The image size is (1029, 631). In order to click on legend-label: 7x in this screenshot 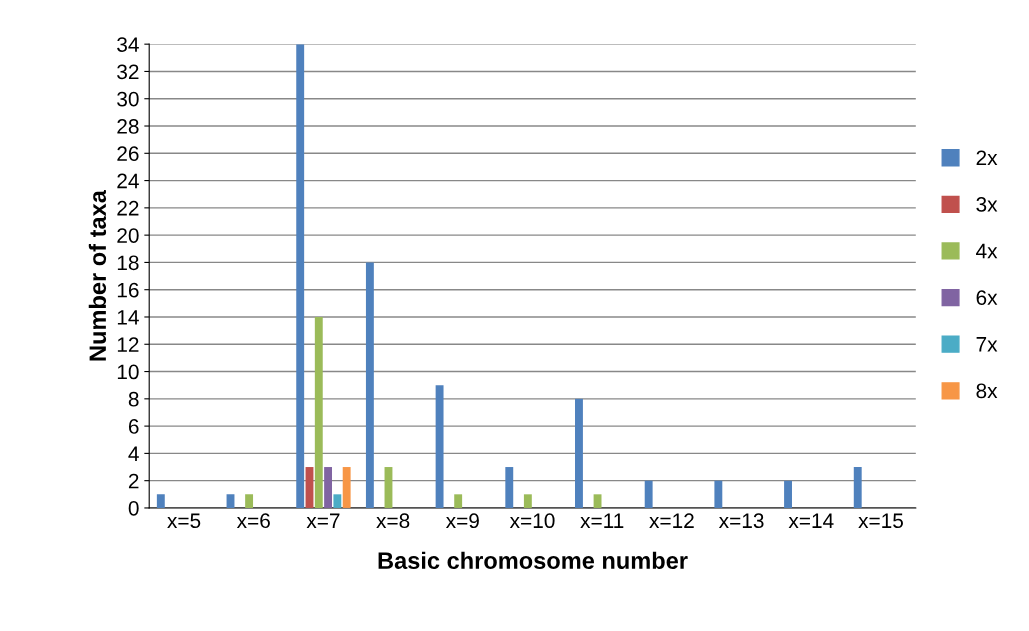, I will do `click(987, 344)`.